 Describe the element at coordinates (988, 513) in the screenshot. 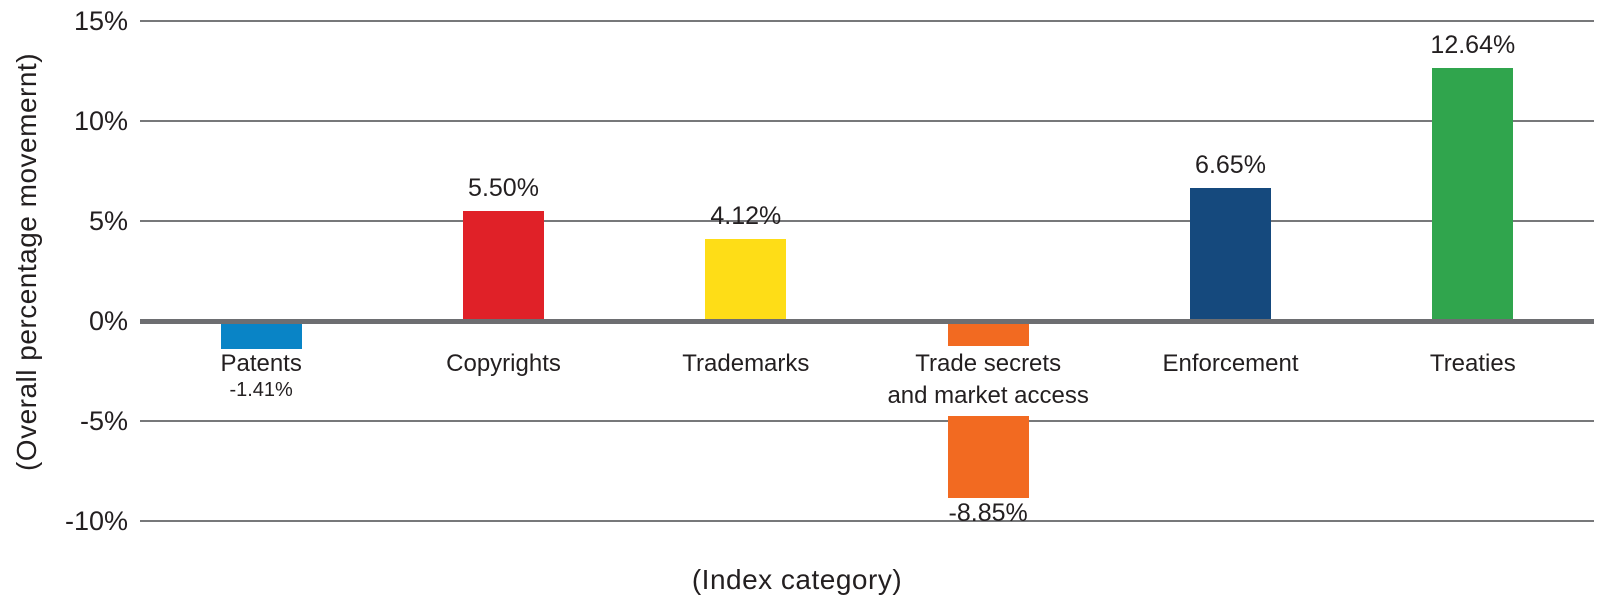

I see `value-label-trade-secrets-and-market-access: -8.85%` at that location.